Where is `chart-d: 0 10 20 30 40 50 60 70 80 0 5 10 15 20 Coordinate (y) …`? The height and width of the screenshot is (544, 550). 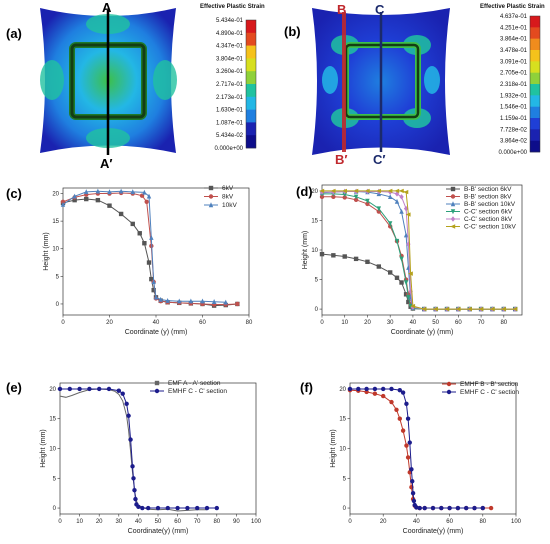 chart-d: 0 10 20 30 40 50 60 70 80 0 5 10 15 20 Coordinate (y) … is located at coordinates (412, 260).